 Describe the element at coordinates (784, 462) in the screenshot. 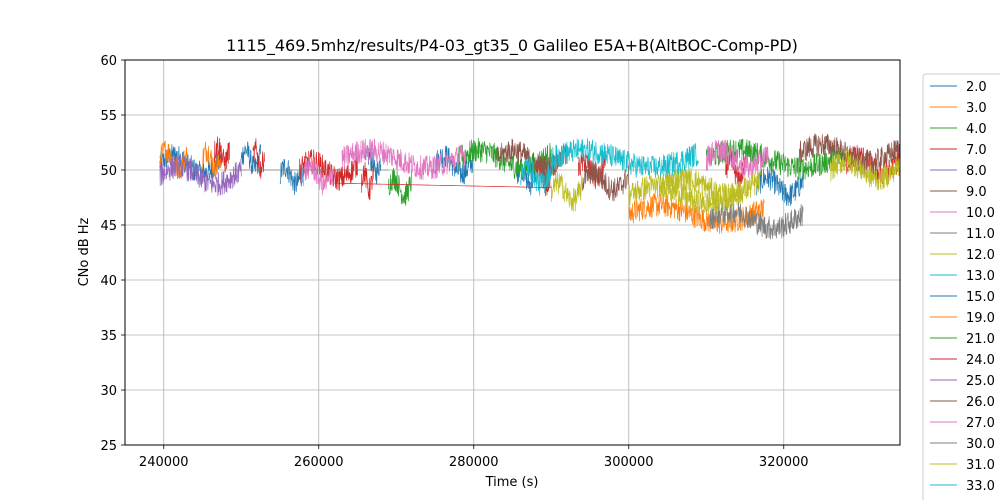

I see `x-tick-label: 320000` at that location.